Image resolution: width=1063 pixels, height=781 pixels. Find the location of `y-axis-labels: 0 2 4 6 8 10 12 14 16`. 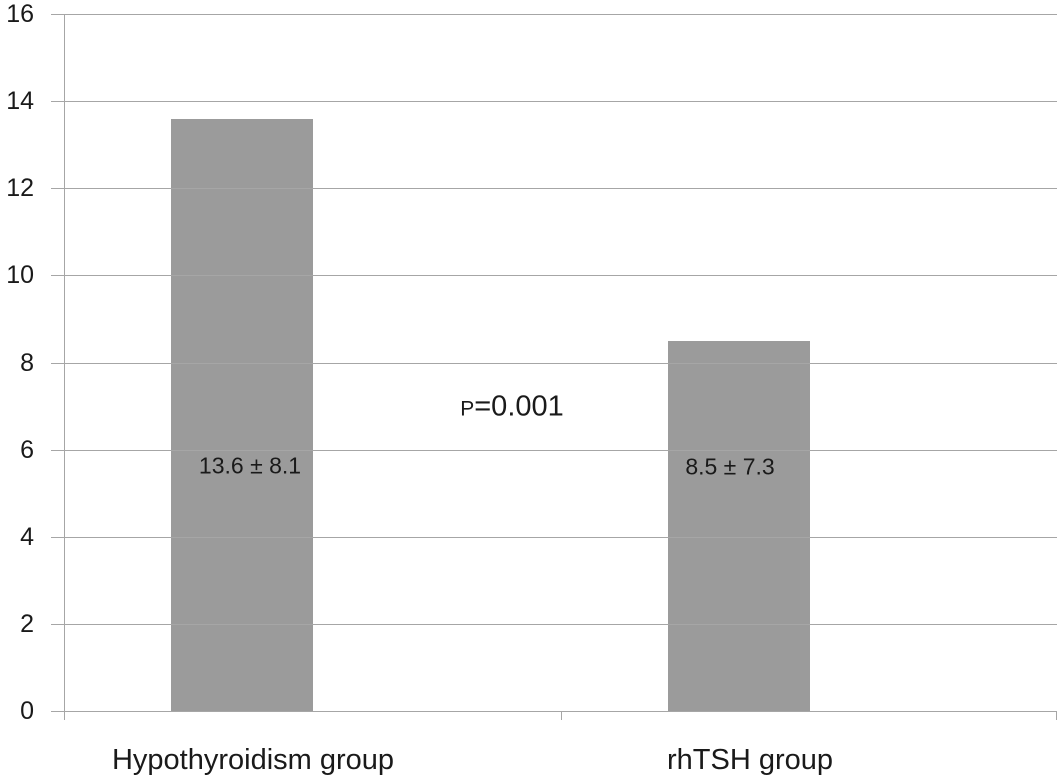

y-axis-labels: 0 2 4 6 8 10 12 14 16 is located at coordinates (17, 362).